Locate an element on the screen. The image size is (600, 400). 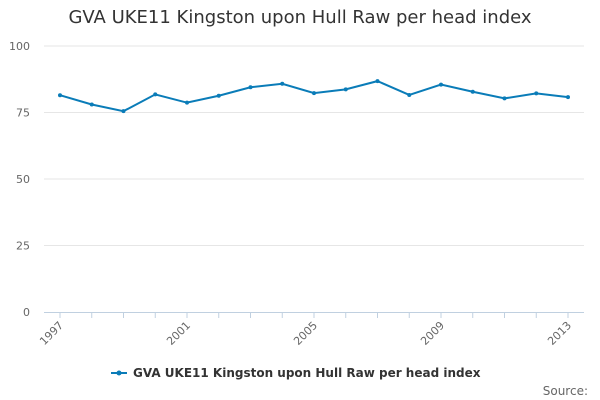
y-axis: 0 25 50 75 100 is located at coordinates (19, 179).